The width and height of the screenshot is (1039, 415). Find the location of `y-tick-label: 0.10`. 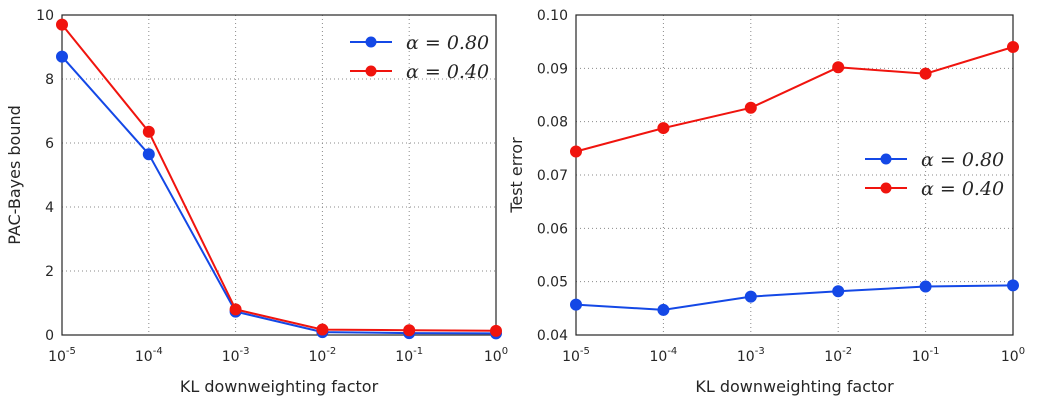

y-tick-label: 0.10 is located at coordinates (552, 16).